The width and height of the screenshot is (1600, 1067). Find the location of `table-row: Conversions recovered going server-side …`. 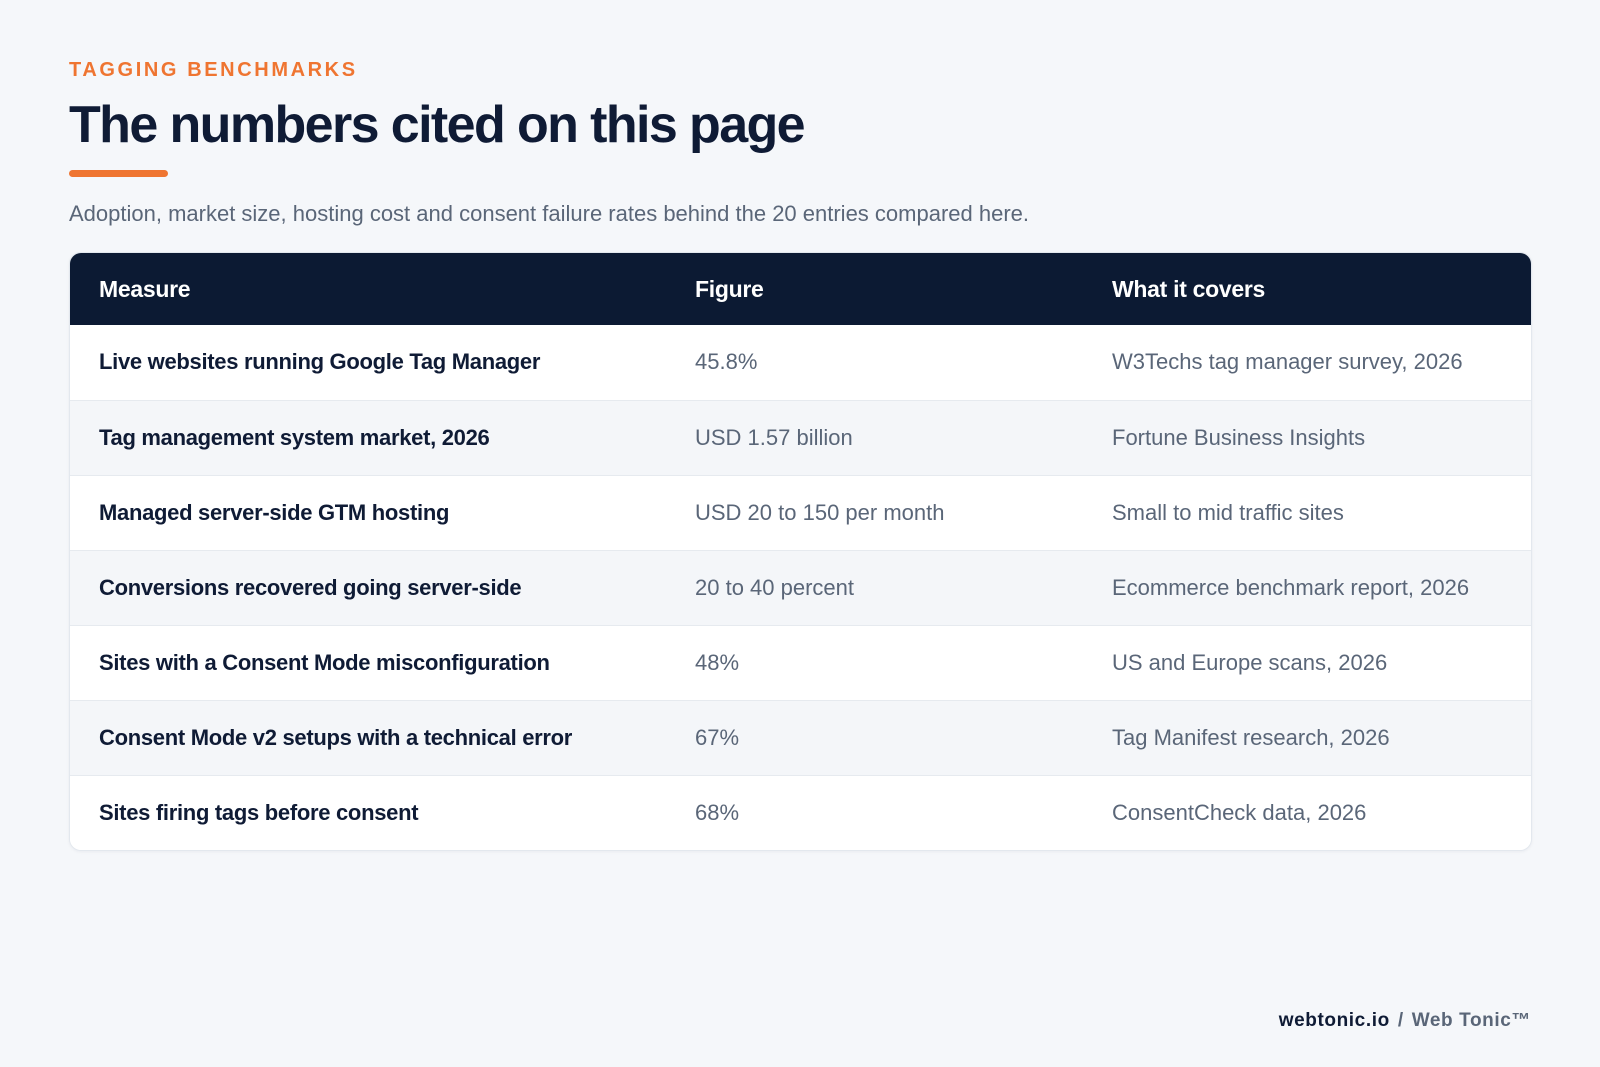

table-row: Conversions recovered going server-side … is located at coordinates (800, 587).